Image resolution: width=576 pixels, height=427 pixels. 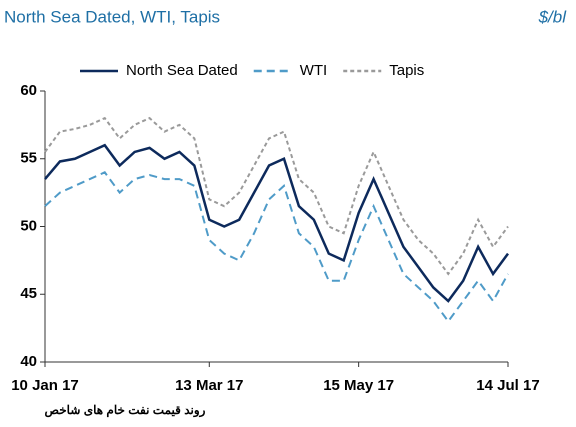 What do you see at coordinates (45, 385) in the screenshot?
I see `x-tick-label: 10 Jan 17` at bounding box center [45, 385].